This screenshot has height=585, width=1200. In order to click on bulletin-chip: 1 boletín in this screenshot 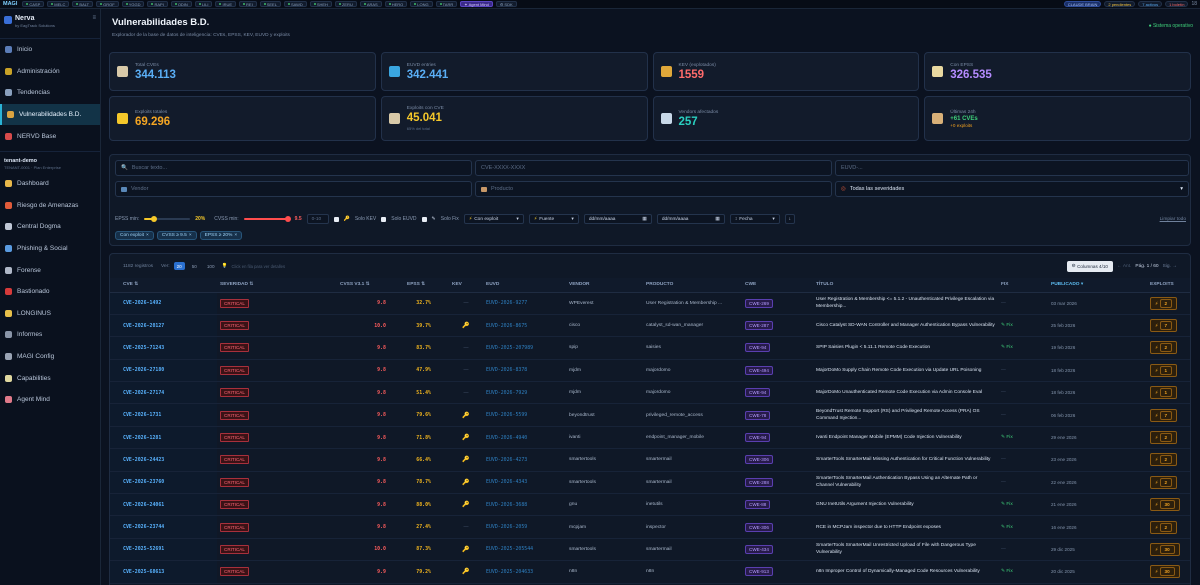, I will do `click(1177, 4)`.